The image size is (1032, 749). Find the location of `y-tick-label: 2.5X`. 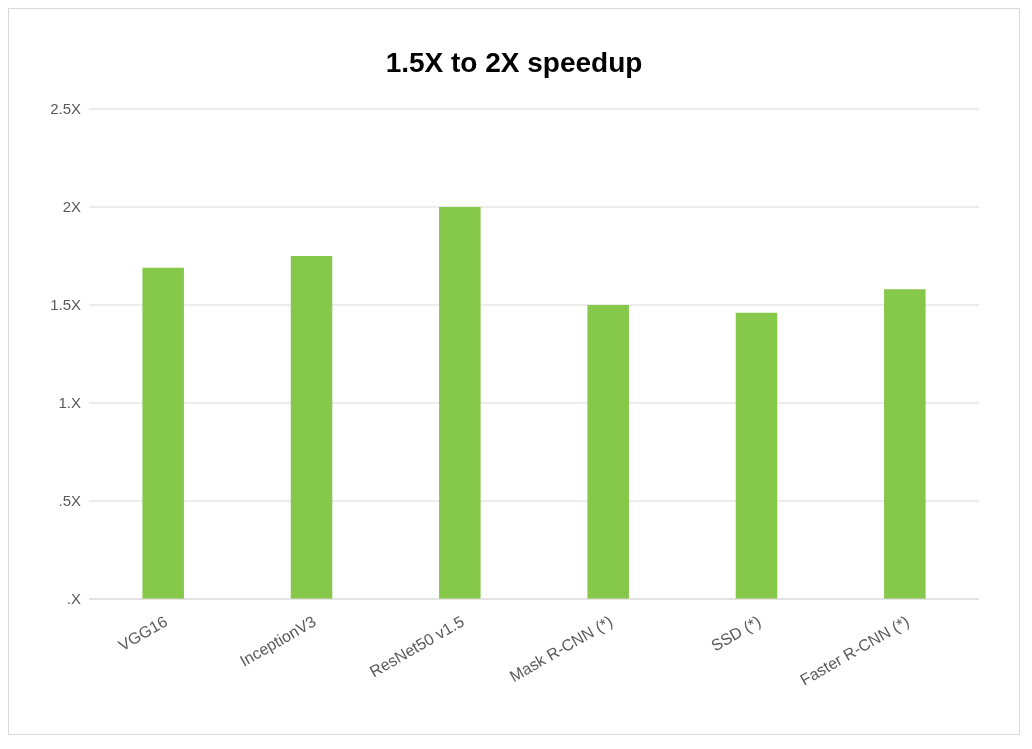

y-tick-label: 2.5X is located at coordinates (65, 109).